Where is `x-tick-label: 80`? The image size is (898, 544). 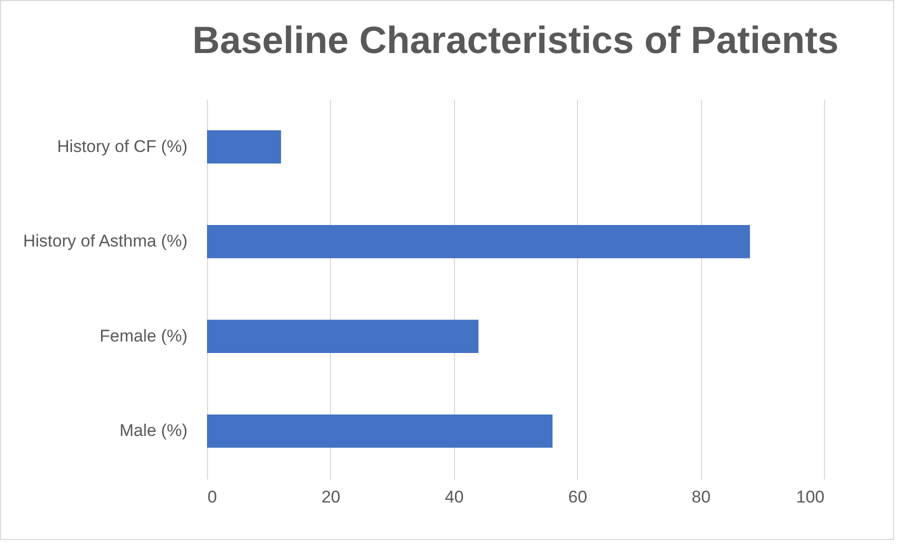
x-tick-label: 80 is located at coordinates (701, 497).